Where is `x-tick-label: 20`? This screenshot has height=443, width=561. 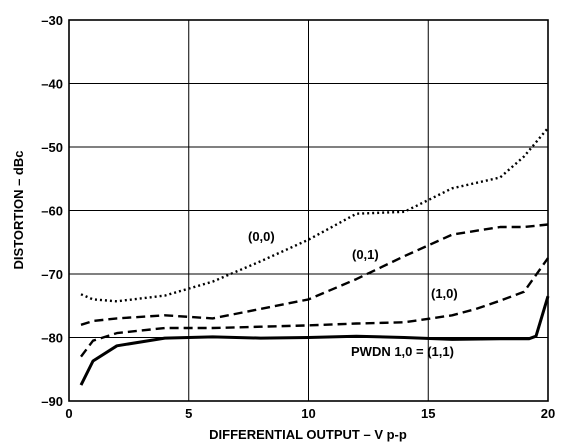
x-tick-label: 20 is located at coordinates (548, 413).